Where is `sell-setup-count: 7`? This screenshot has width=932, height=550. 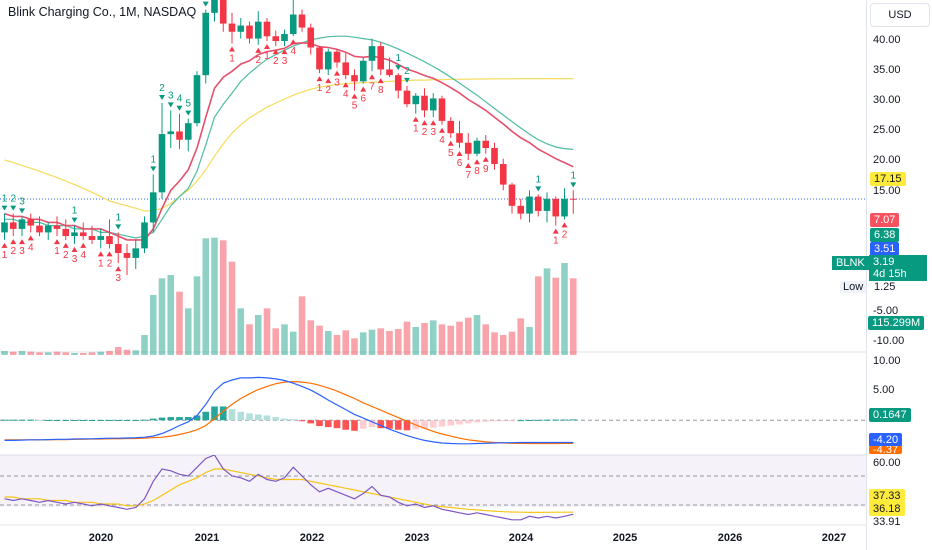 sell-setup-count: 7 is located at coordinates (372, 86).